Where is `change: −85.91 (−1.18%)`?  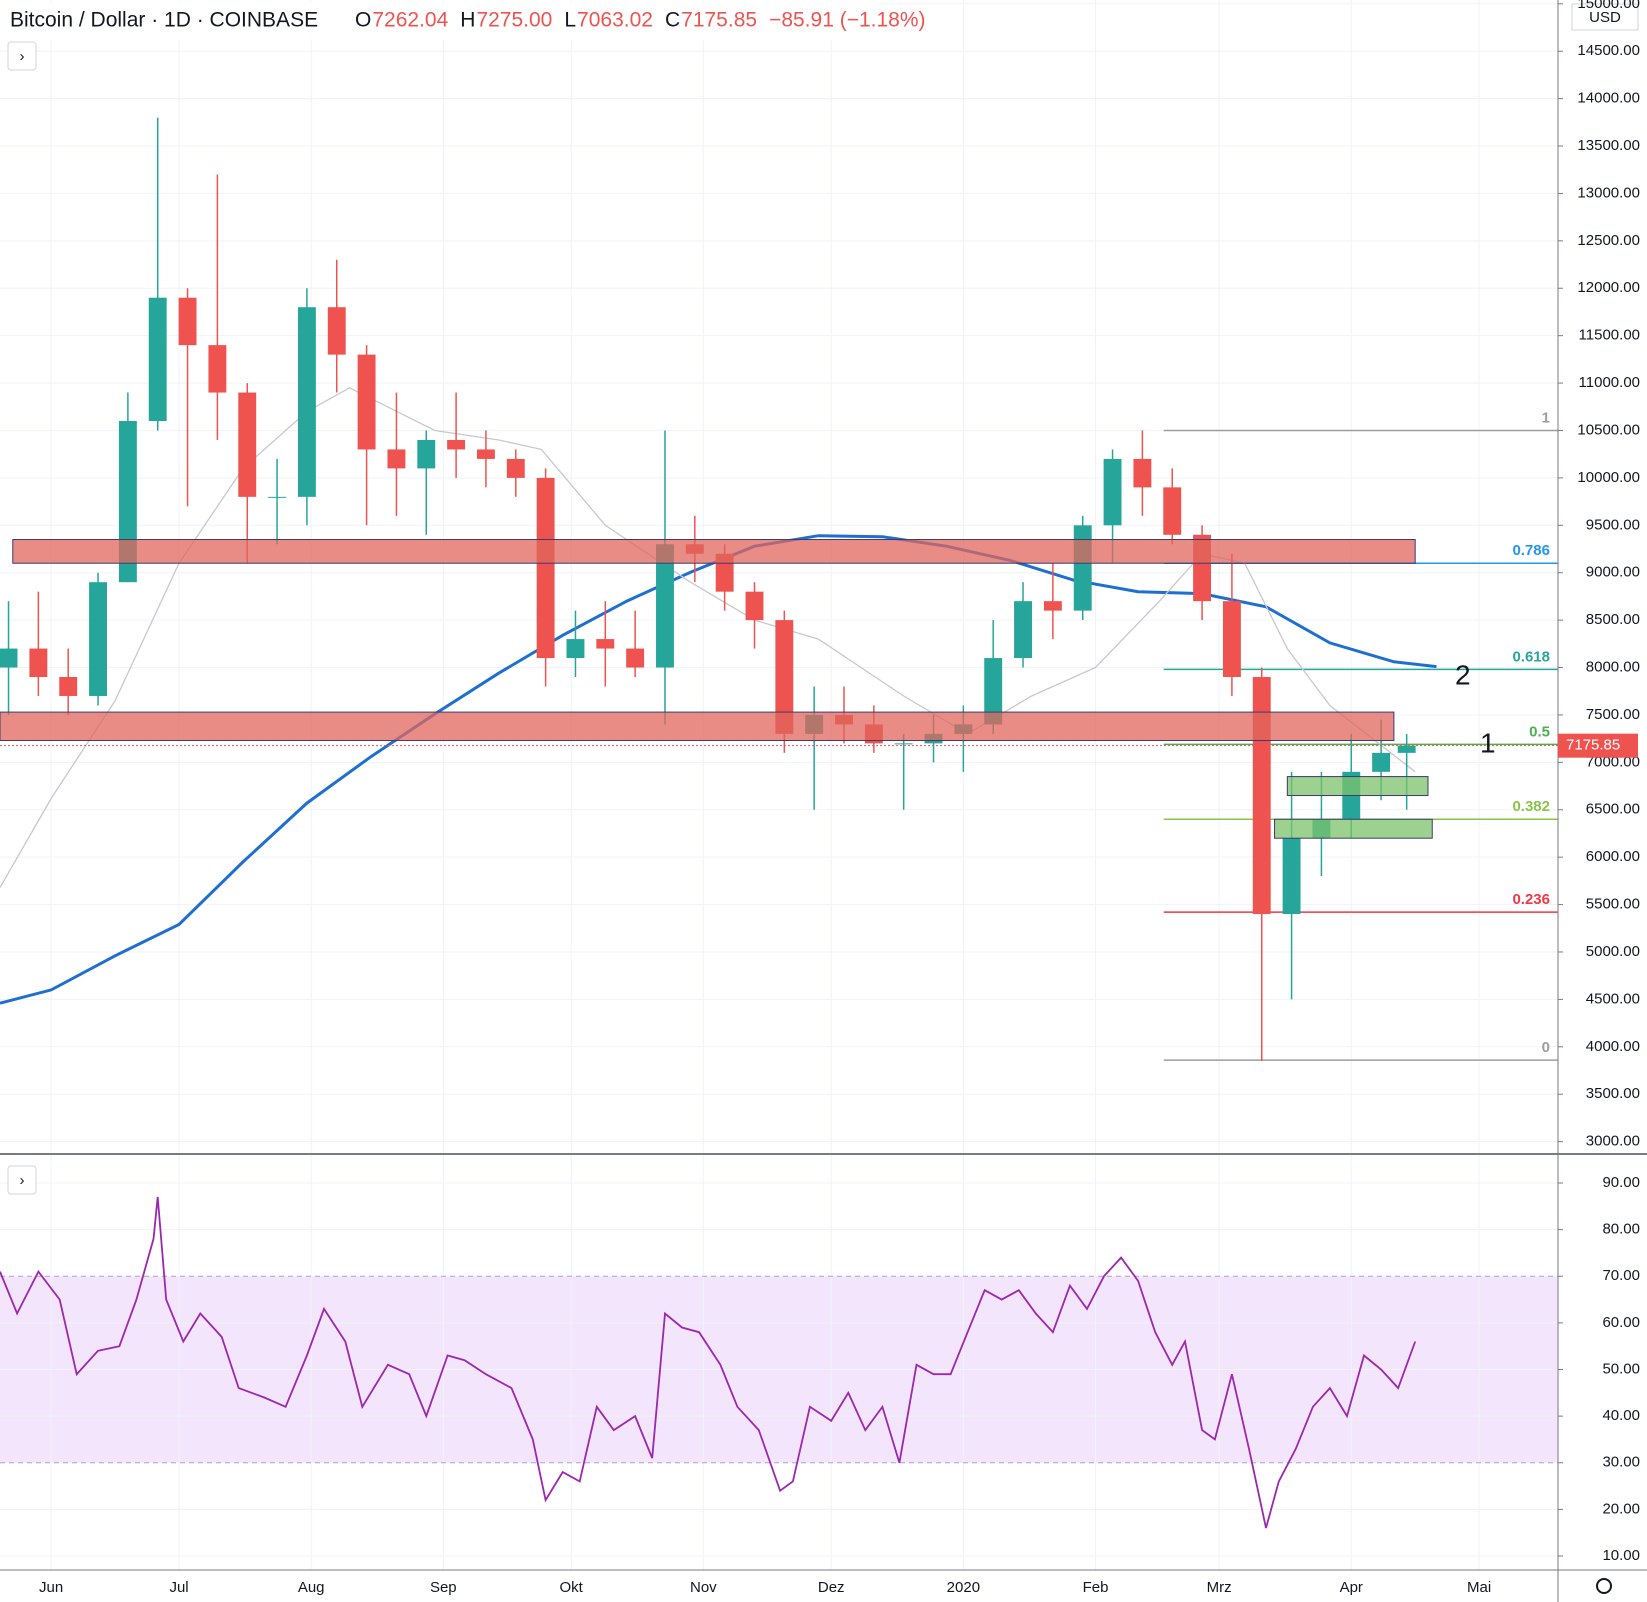 change: −85.91 (−1.18%) is located at coordinates (847, 20).